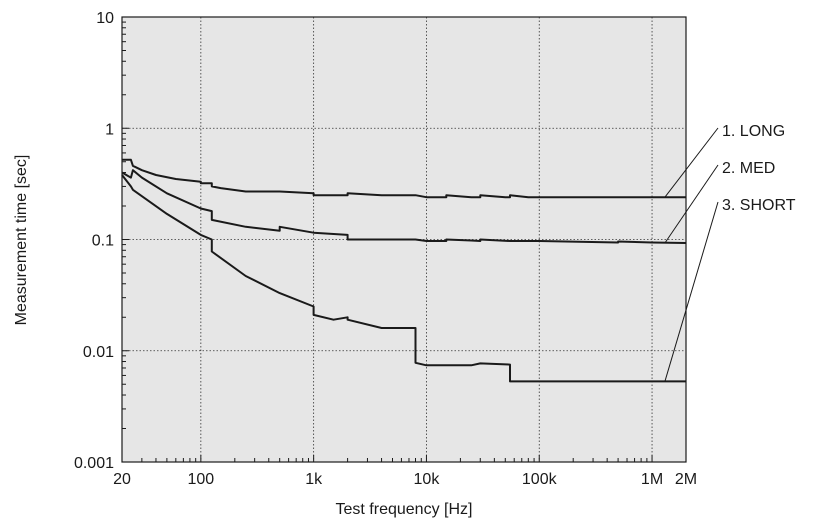 Image resolution: width=822 pixels, height=524 pixels. Describe the element at coordinates (427, 479) in the screenshot. I see `x-tick-label: 10k` at that location.